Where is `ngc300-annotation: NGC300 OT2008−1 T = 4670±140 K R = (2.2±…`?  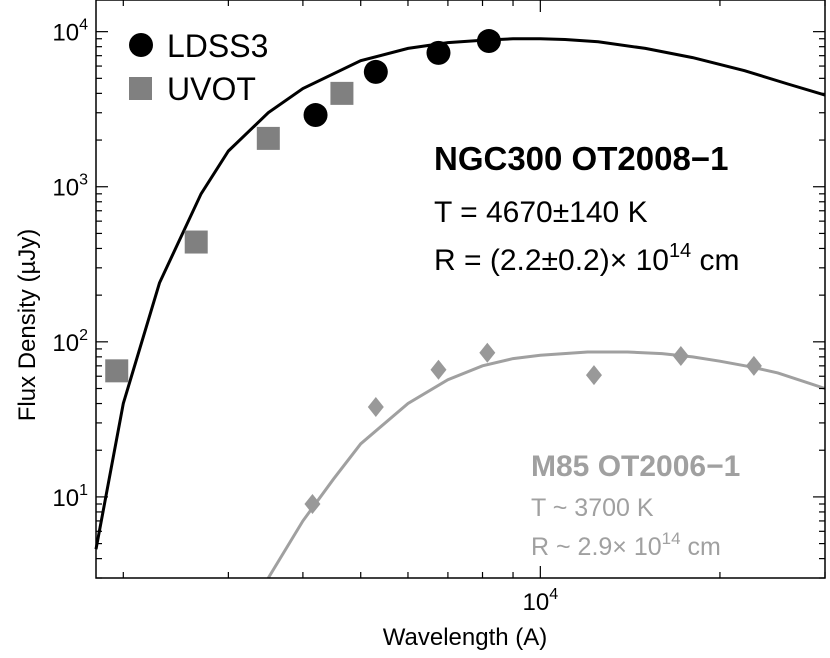 ngc300-annotation: NGC300 OT2008−1 T = 4670±140 K R = (2.2±… is located at coordinates (587, 208).